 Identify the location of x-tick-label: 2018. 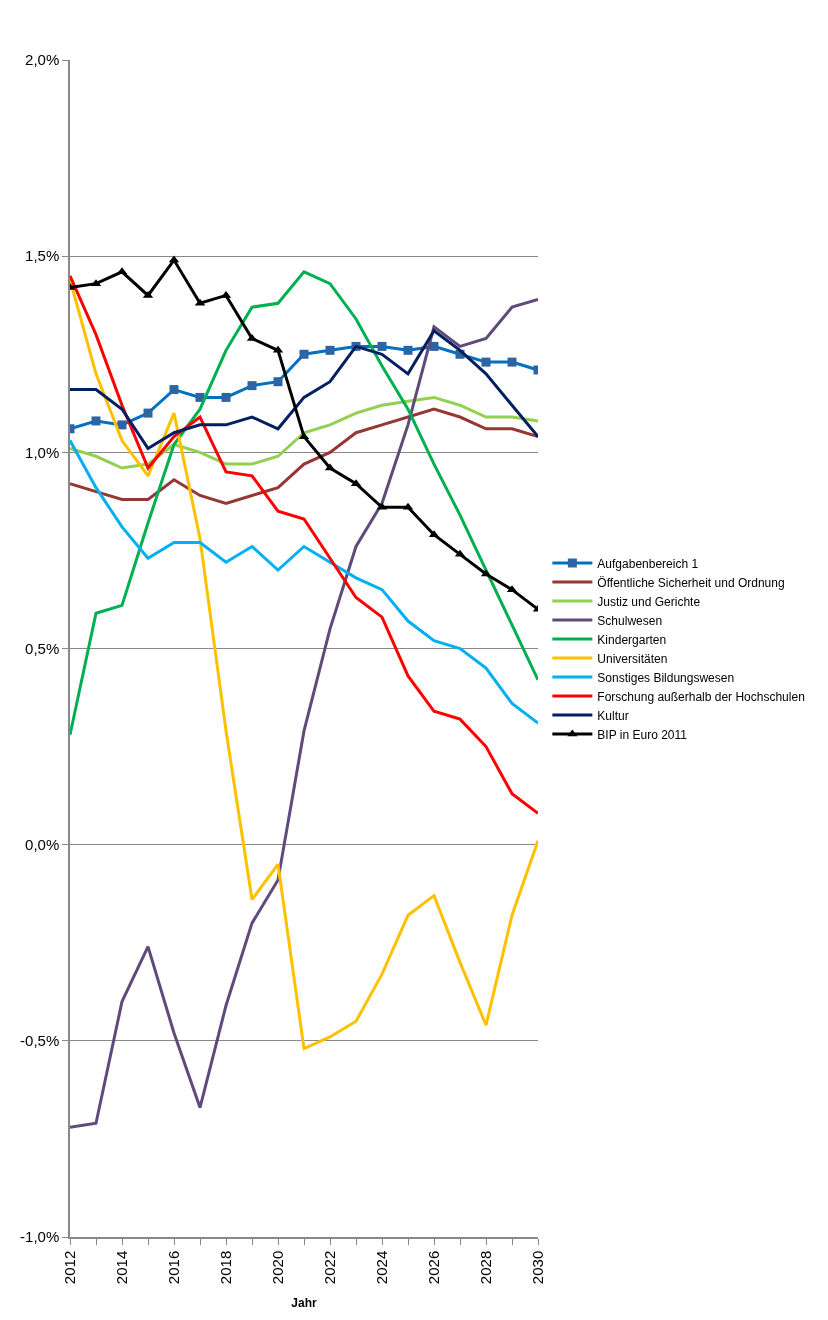
(225, 1267).